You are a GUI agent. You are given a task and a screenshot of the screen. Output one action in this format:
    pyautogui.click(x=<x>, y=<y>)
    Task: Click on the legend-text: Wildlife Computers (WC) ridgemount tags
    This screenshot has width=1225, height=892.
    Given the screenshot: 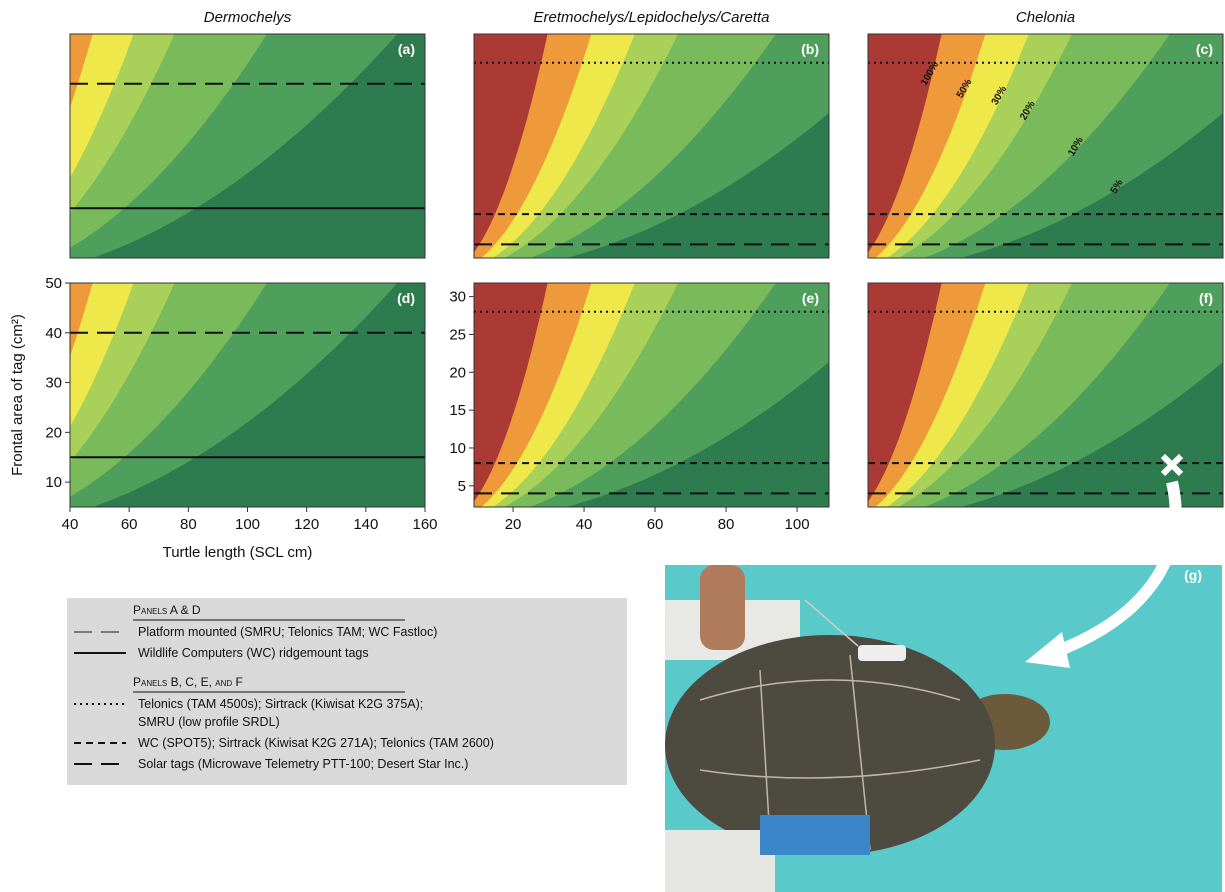 What is the action you would take?
    pyautogui.click(x=253, y=653)
    